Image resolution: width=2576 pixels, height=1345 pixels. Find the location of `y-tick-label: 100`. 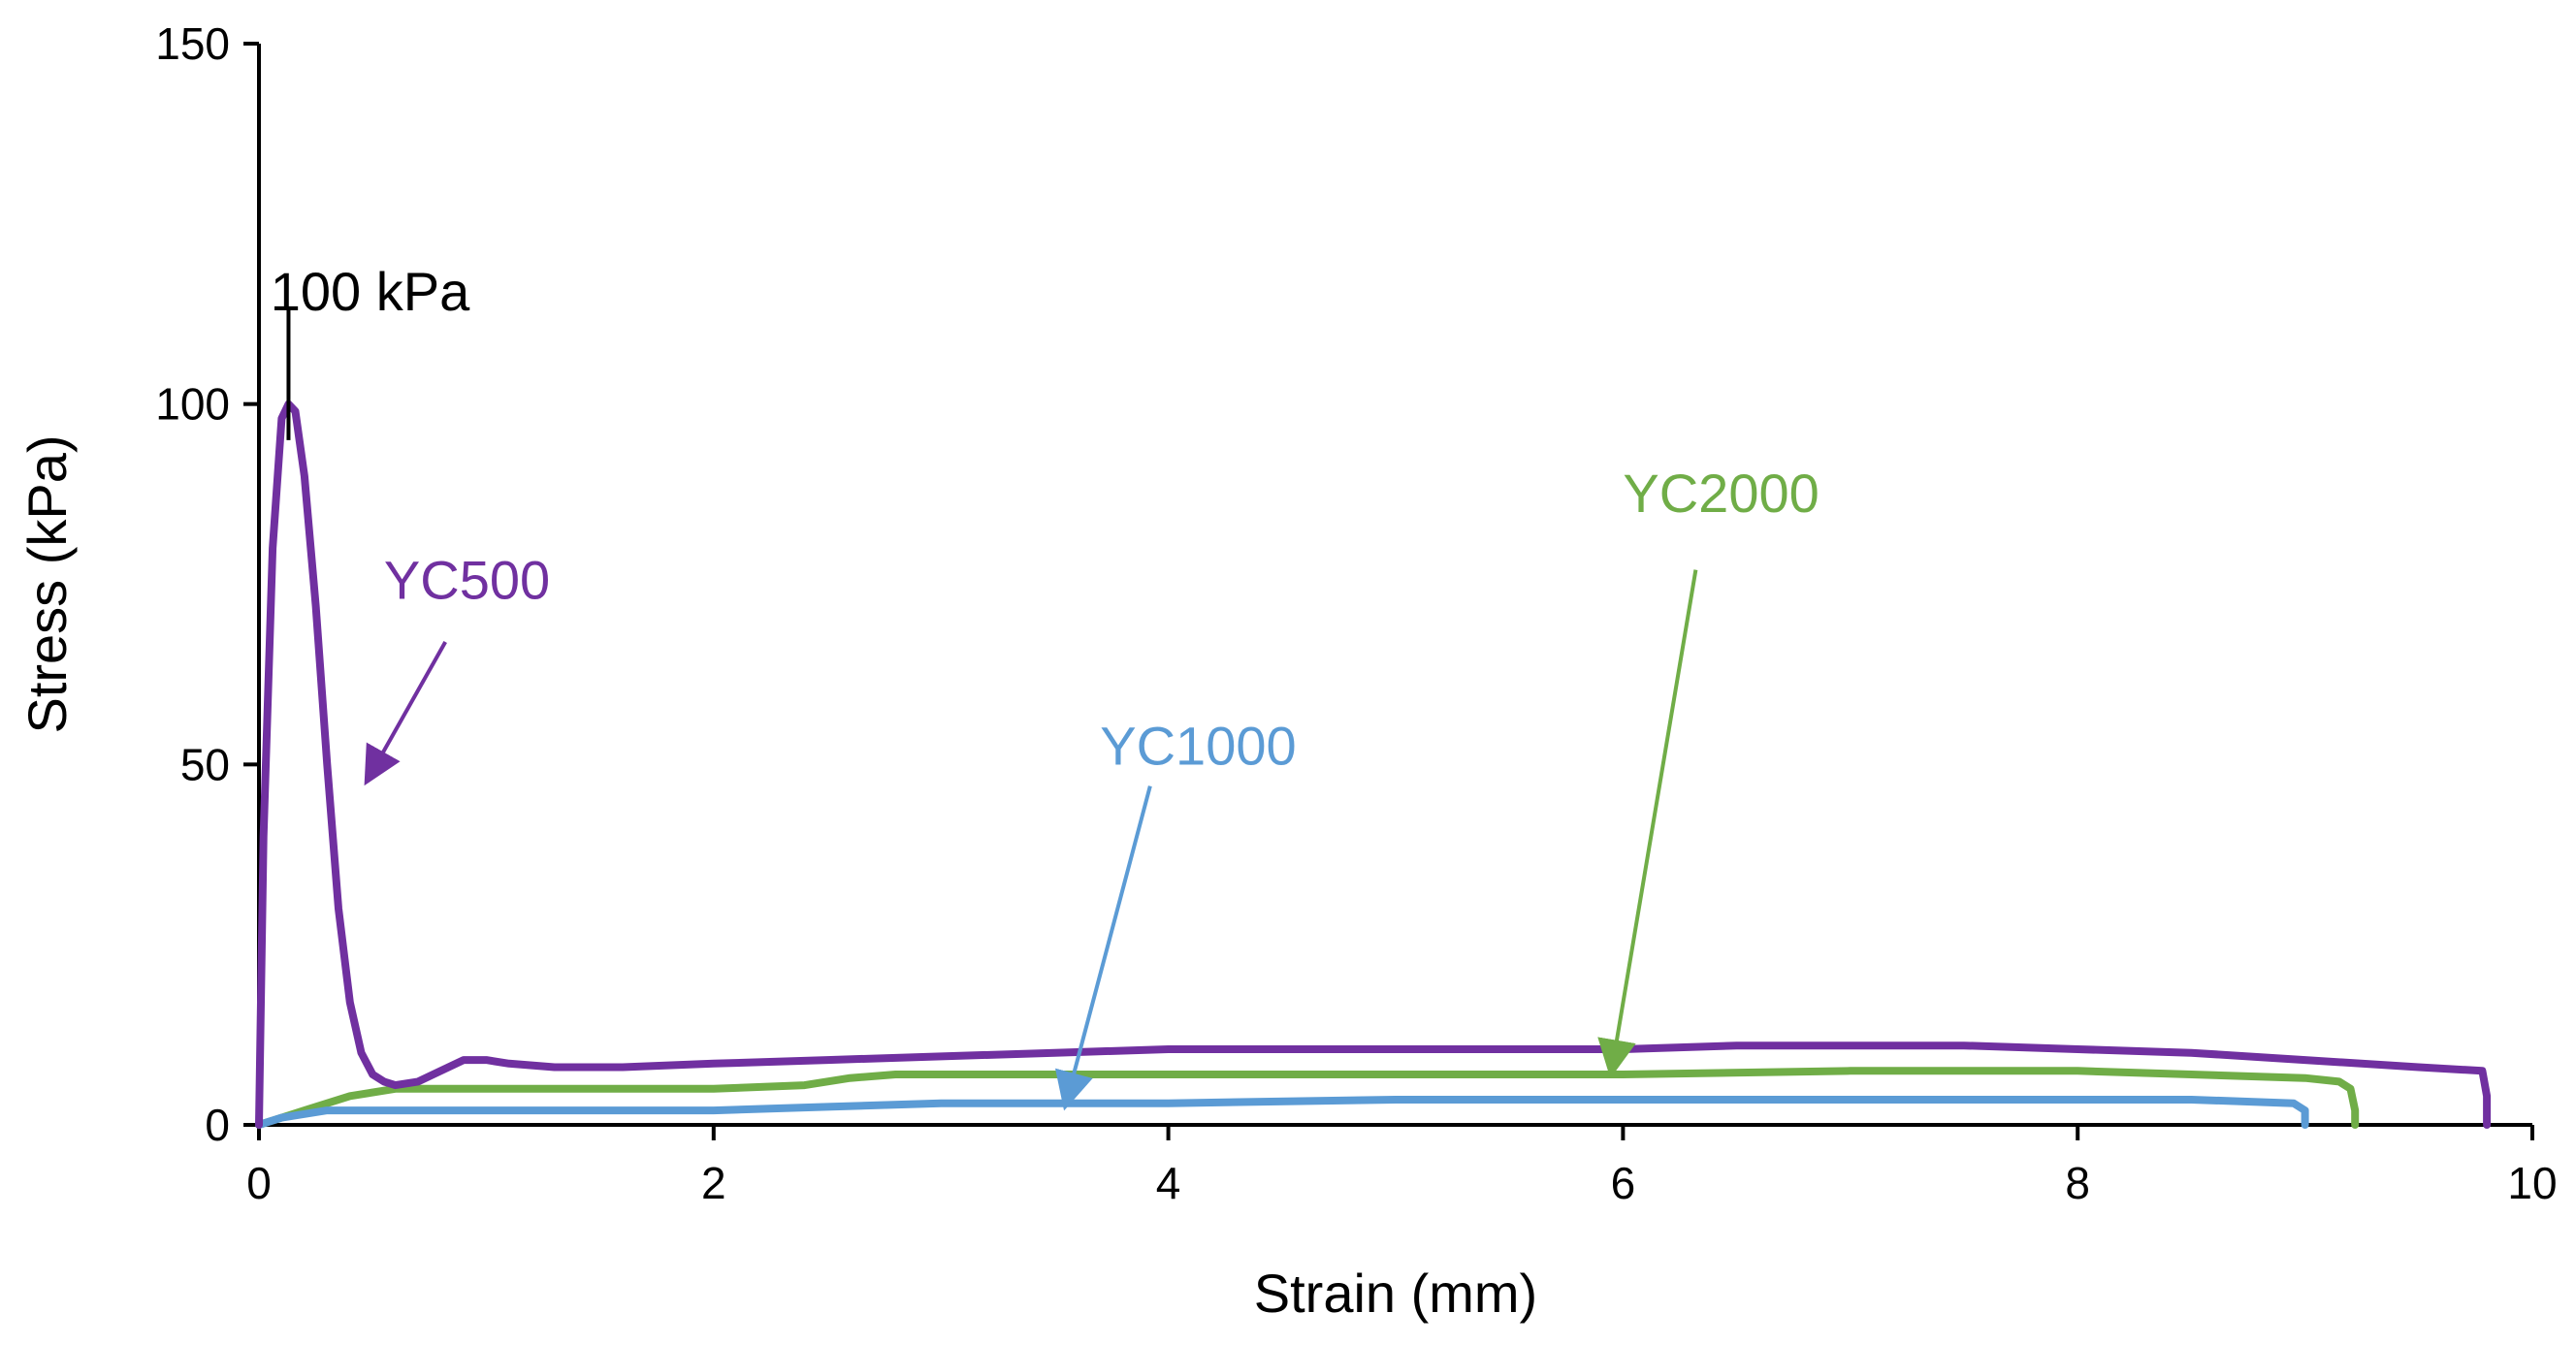

y-tick-label: 100 is located at coordinates (192, 404).